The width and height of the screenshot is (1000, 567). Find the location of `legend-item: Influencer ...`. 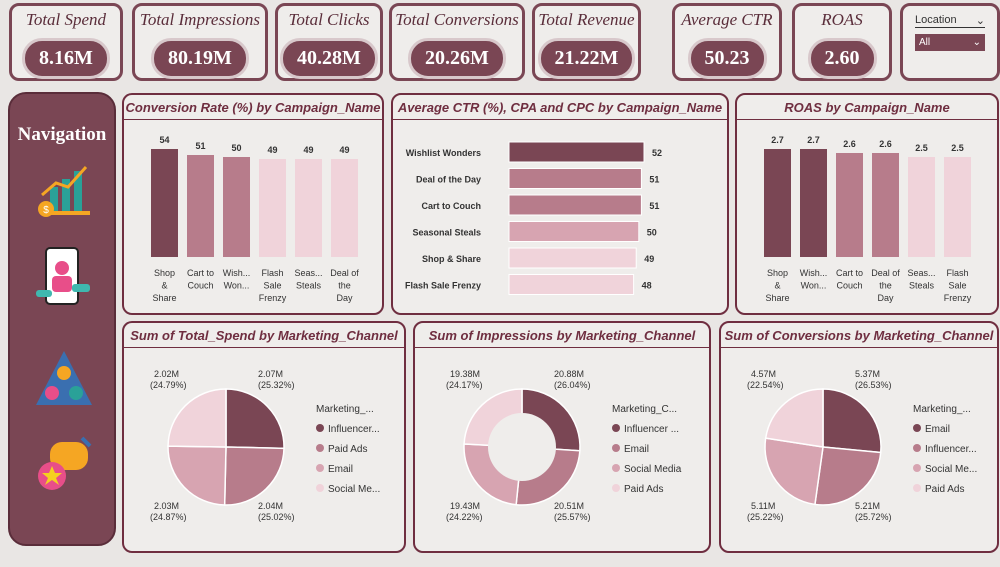

legend-item: Influencer ... is located at coordinates (651, 429).